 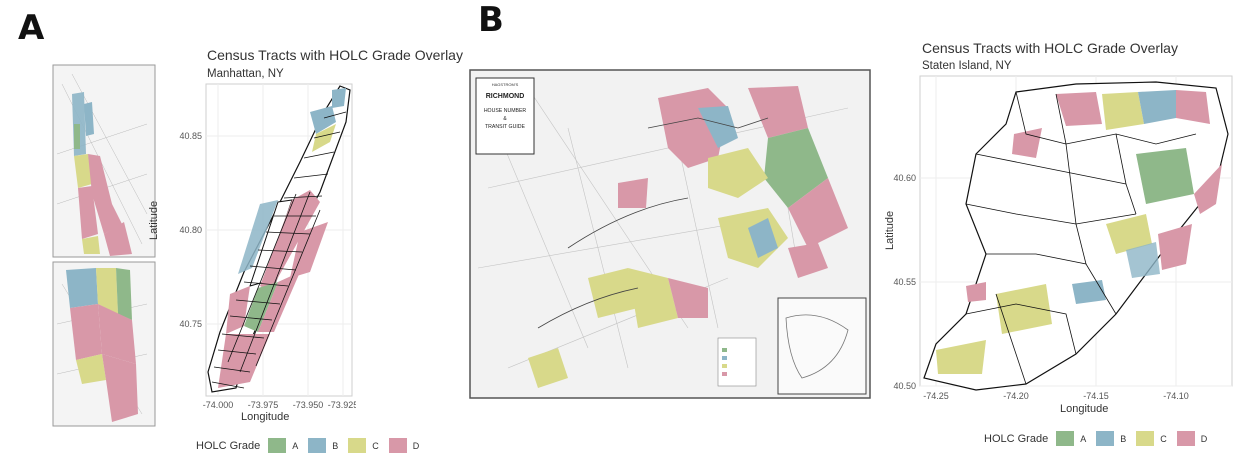 What do you see at coordinates (890, 230) in the screenshot?
I see `panel-b-ylabel: Latitude` at bounding box center [890, 230].